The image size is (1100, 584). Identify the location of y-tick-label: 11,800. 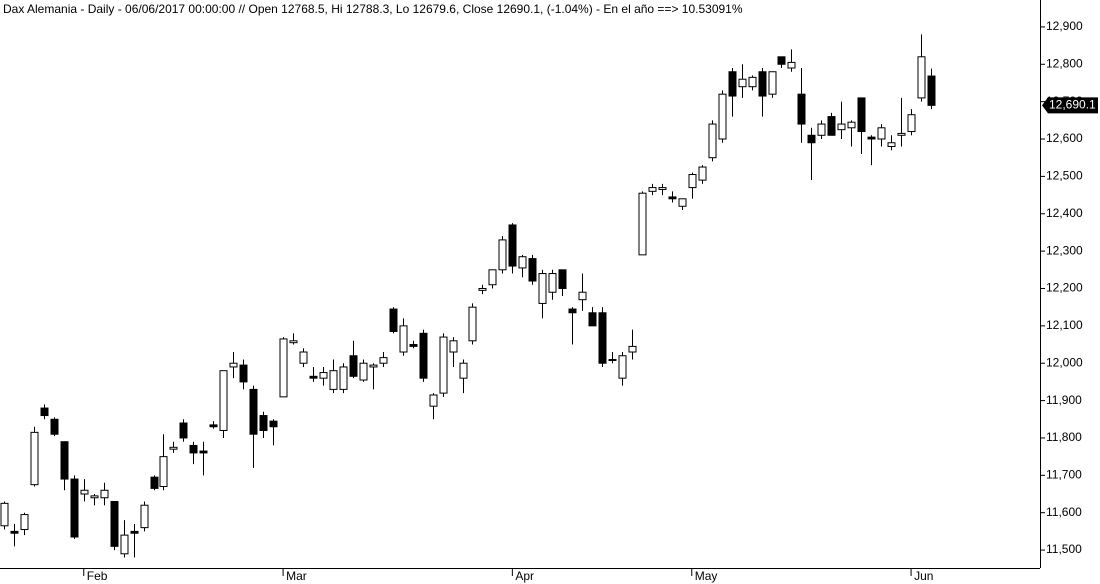
(1064, 437).